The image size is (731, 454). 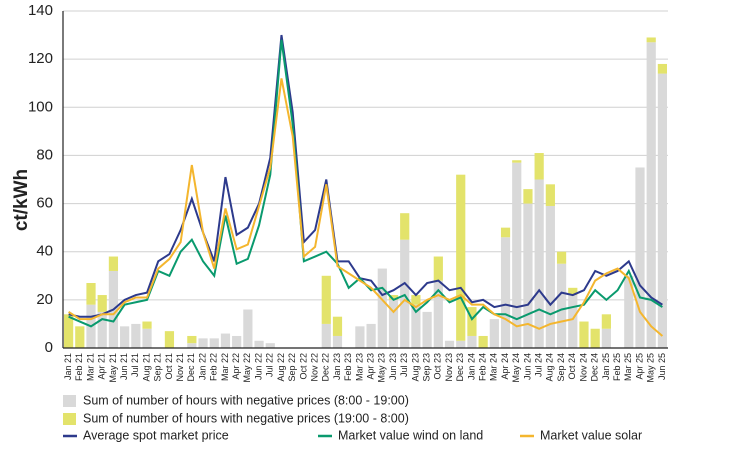 What do you see at coordinates (44, 203) in the screenshot?
I see `y-tick-label: 60` at bounding box center [44, 203].